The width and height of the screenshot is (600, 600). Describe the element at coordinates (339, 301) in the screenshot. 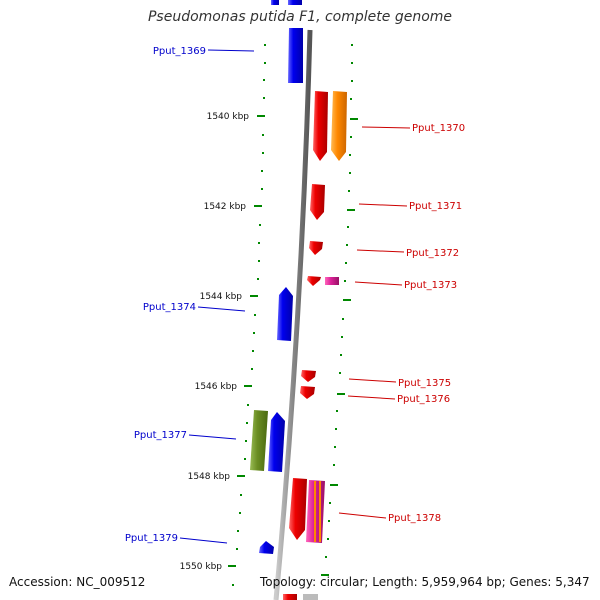

I see `outer-tick-rail` at that location.